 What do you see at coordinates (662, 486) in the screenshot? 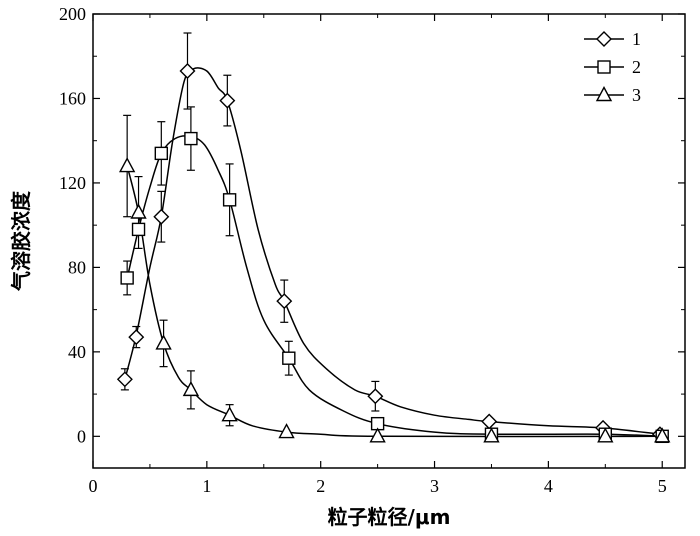
I see `x-tick-label: 5` at bounding box center [662, 486].